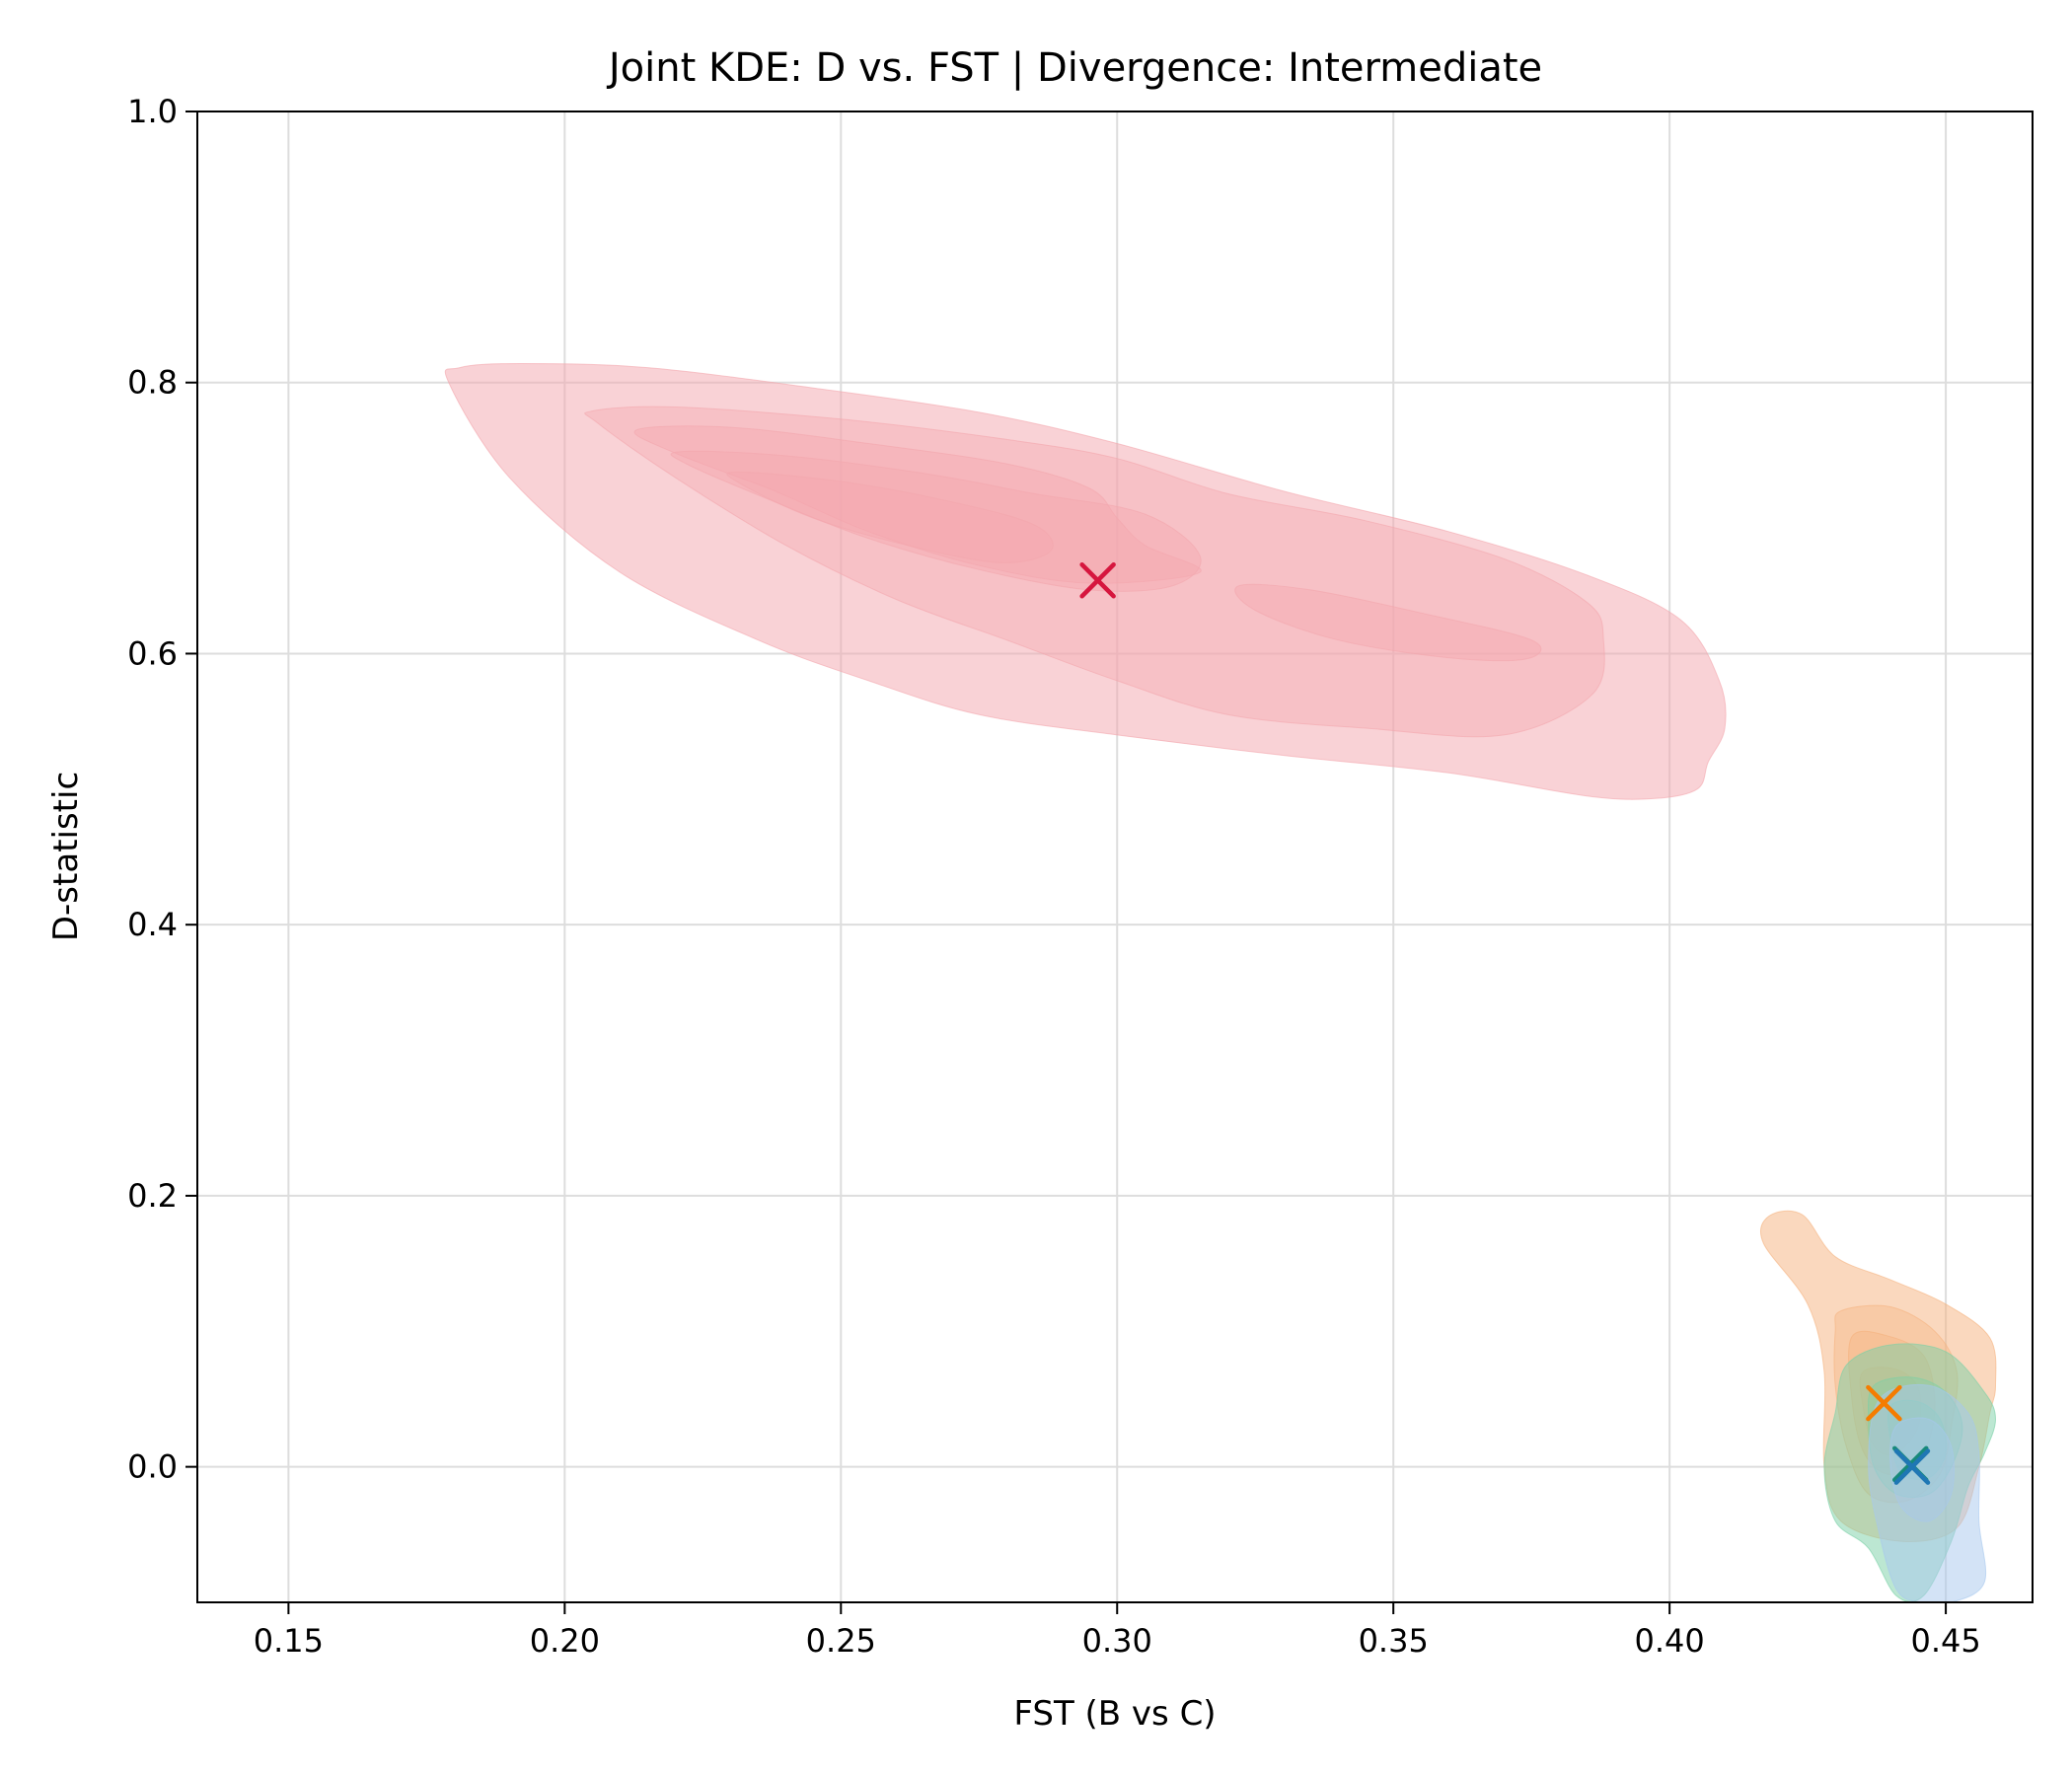 The image size is (2072, 1776). What do you see at coordinates (1670, 1641) in the screenshot?
I see `x-tick-label: 0.40` at bounding box center [1670, 1641].